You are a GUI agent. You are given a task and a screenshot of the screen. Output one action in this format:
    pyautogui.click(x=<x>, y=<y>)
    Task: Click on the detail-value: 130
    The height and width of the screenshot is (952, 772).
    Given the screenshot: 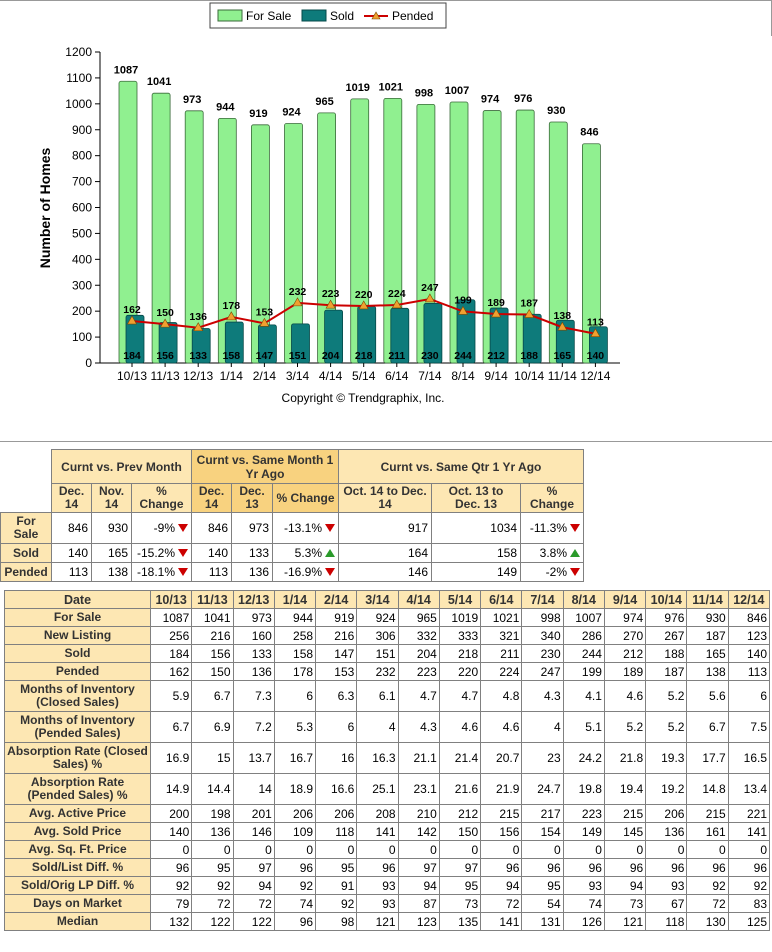 What is the action you would take?
    pyautogui.click(x=707, y=921)
    